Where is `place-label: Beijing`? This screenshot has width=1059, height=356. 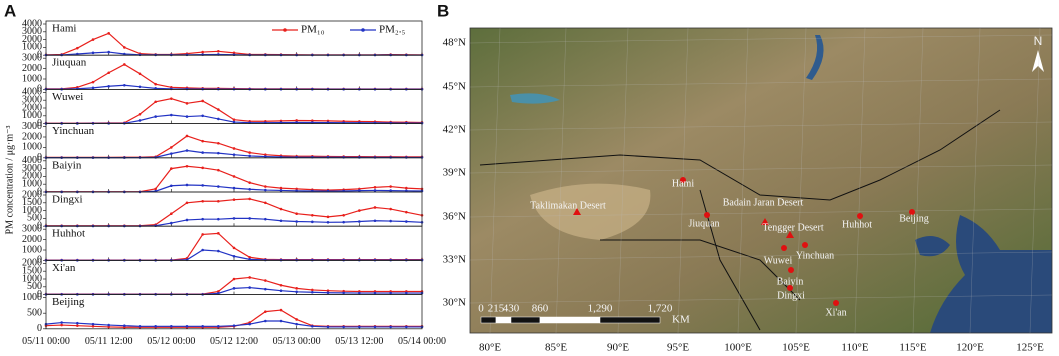
place-label: Beijing is located at coordinates (913, 218).